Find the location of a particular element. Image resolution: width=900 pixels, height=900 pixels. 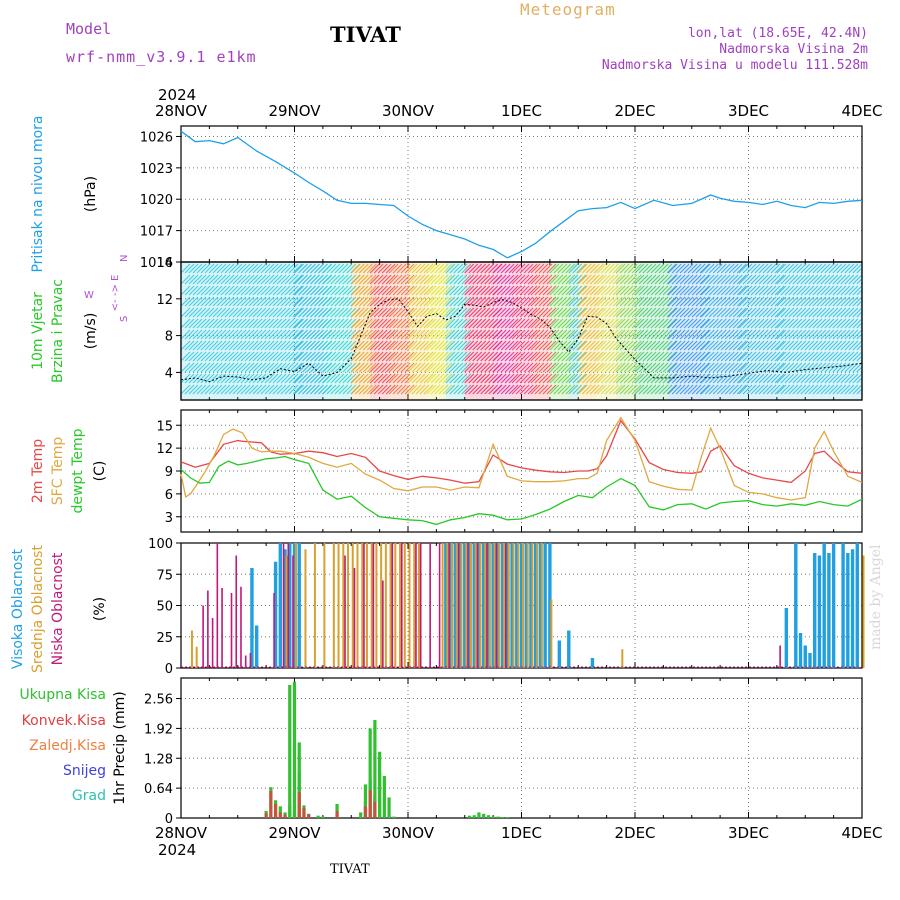

cloud-unit: (%) is located at coordinates (100, 609).